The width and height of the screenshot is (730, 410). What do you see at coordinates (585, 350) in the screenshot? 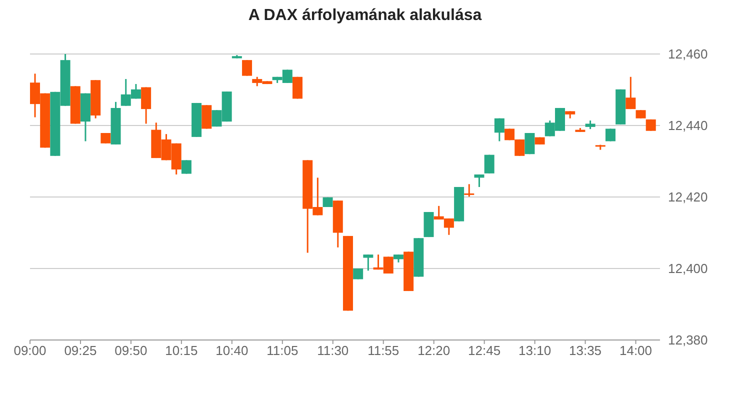
I see `x-tick-label: 13:35` at bounding box center [585, 350].